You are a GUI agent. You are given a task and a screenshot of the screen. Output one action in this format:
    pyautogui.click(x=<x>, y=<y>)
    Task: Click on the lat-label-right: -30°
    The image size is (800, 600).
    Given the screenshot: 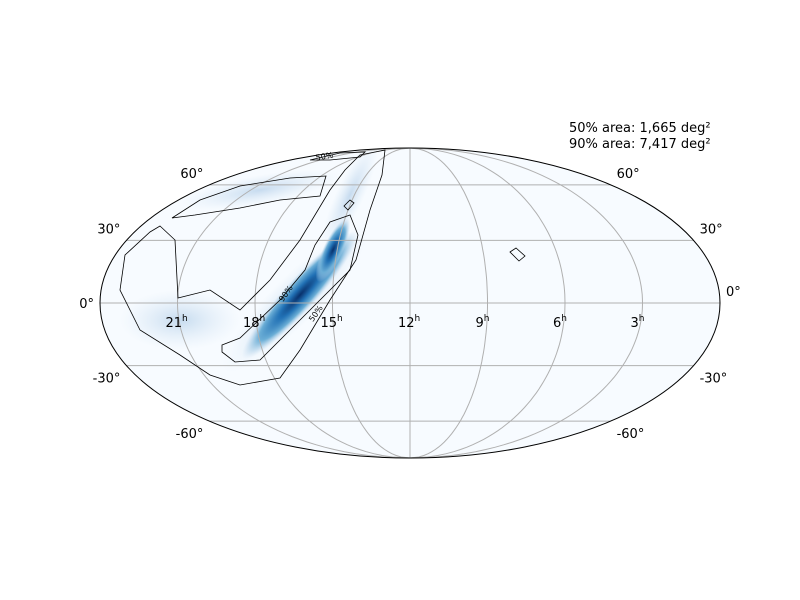 What is the action you would take?
    pyautogui.click(x=714, y=379)
    